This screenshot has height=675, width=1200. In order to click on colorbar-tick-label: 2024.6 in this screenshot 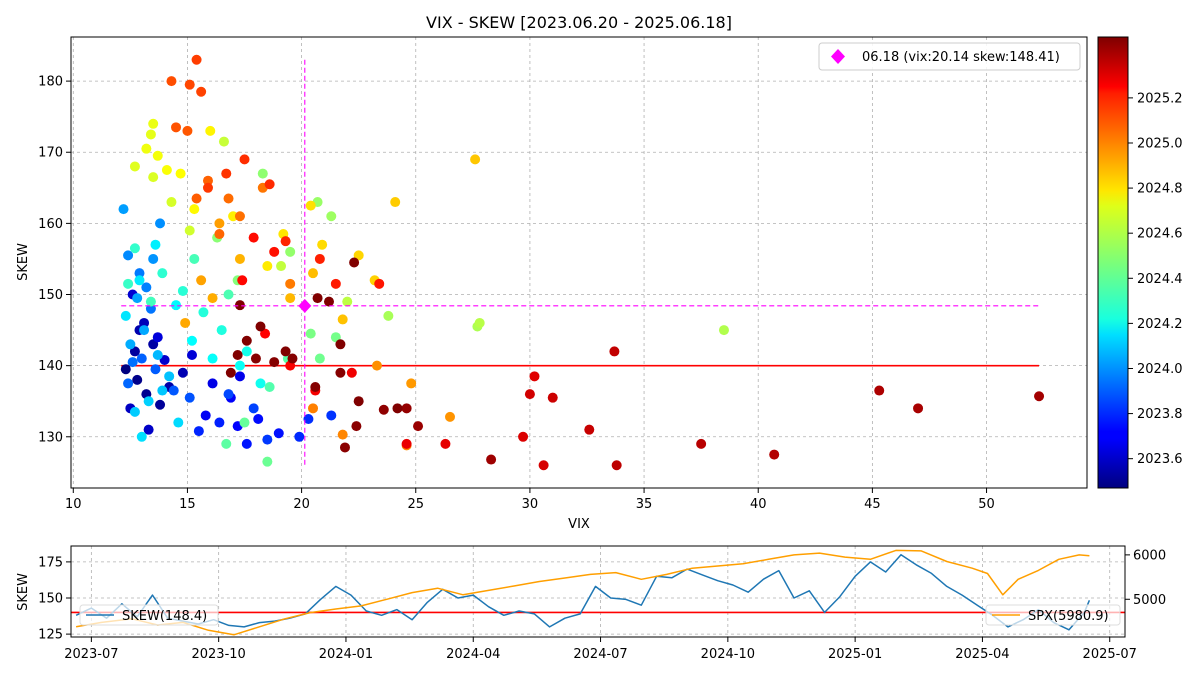, I will do `click(1160, 234)`.